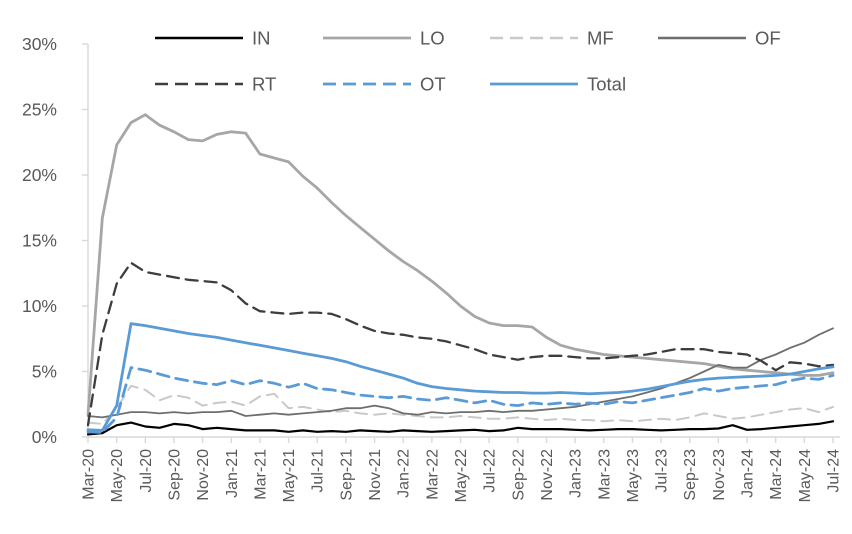  I want to click on x-axis-tick-label: Mar-20, so click(89, 474).